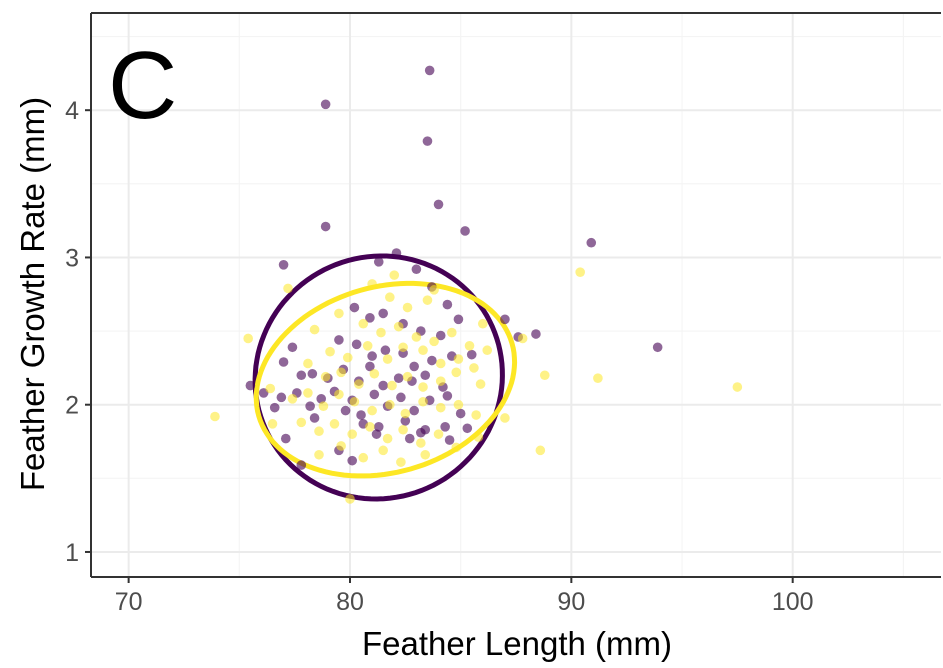  What do you see at coordinates (793, 602) in the screenshot?
I see `x-tick-label: 100` at bounding box center [793, 602].